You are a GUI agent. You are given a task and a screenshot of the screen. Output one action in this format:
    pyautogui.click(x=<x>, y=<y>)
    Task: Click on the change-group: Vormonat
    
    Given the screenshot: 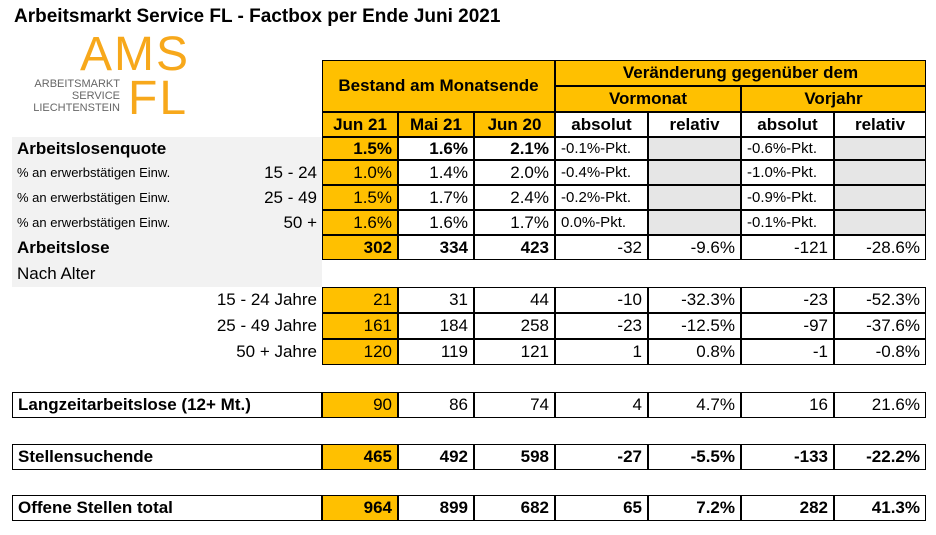 What is the action you would take?
    pyautogui.click(x=648, y=99)
    